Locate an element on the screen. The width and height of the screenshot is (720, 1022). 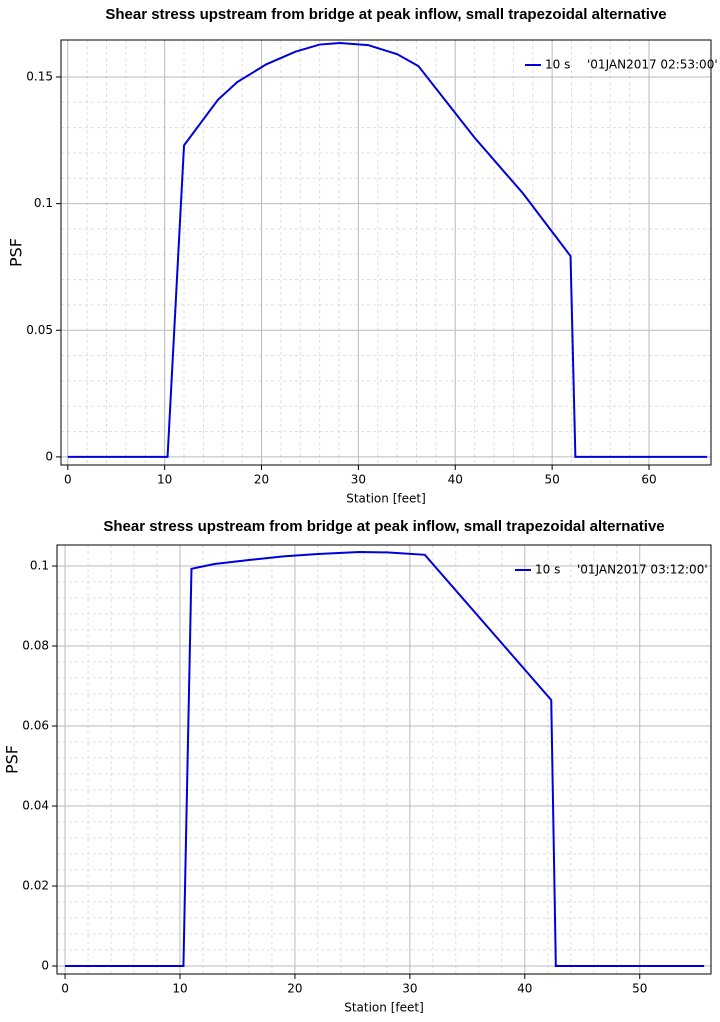
y-tick-label: 0.06 is located at coordinates (35, 726).